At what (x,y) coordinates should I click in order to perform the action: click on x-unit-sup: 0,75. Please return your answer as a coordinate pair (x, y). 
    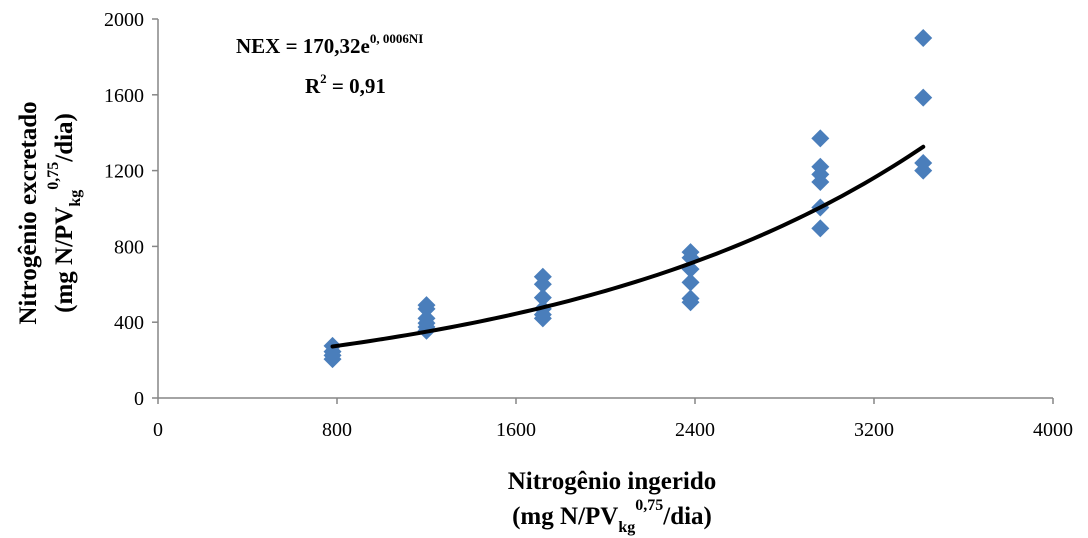
    Looking at the image, I should click on (649, 505).